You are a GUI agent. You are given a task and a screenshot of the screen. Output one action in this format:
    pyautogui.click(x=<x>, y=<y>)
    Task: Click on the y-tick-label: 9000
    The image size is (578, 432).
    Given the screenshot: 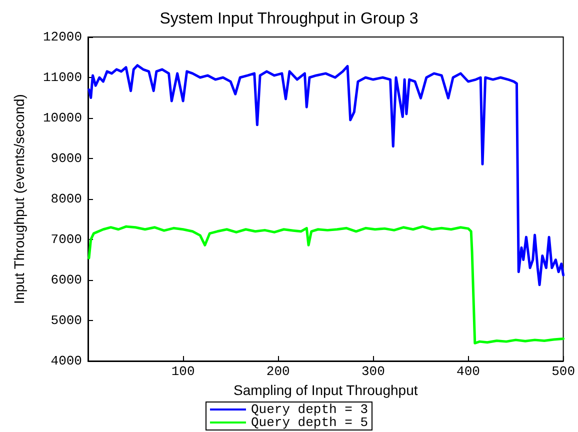 What is the action you would take?
    pyautogui.click(x=66, y=158)
    